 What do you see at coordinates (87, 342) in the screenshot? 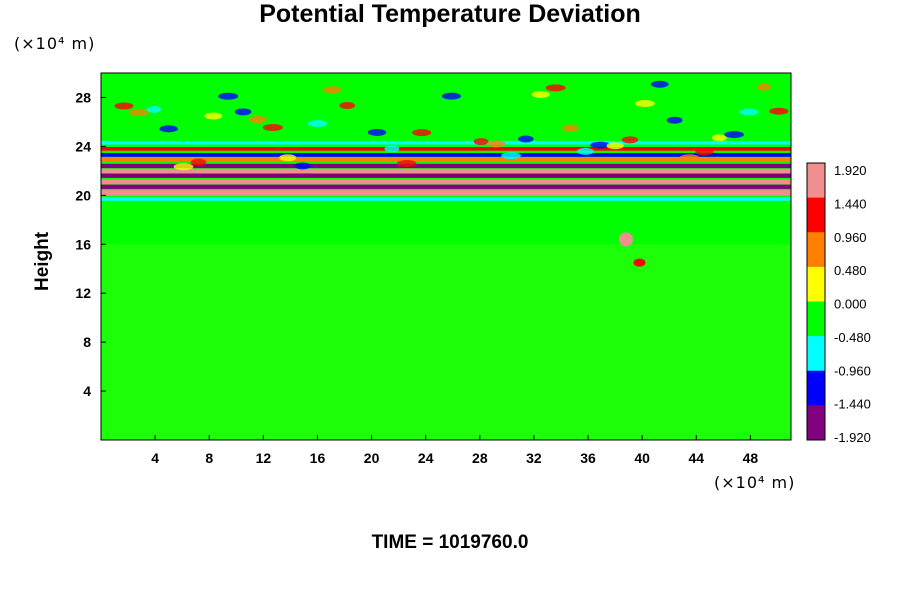
I see `y-tick-label: 8` at bounding box center [87, 342].